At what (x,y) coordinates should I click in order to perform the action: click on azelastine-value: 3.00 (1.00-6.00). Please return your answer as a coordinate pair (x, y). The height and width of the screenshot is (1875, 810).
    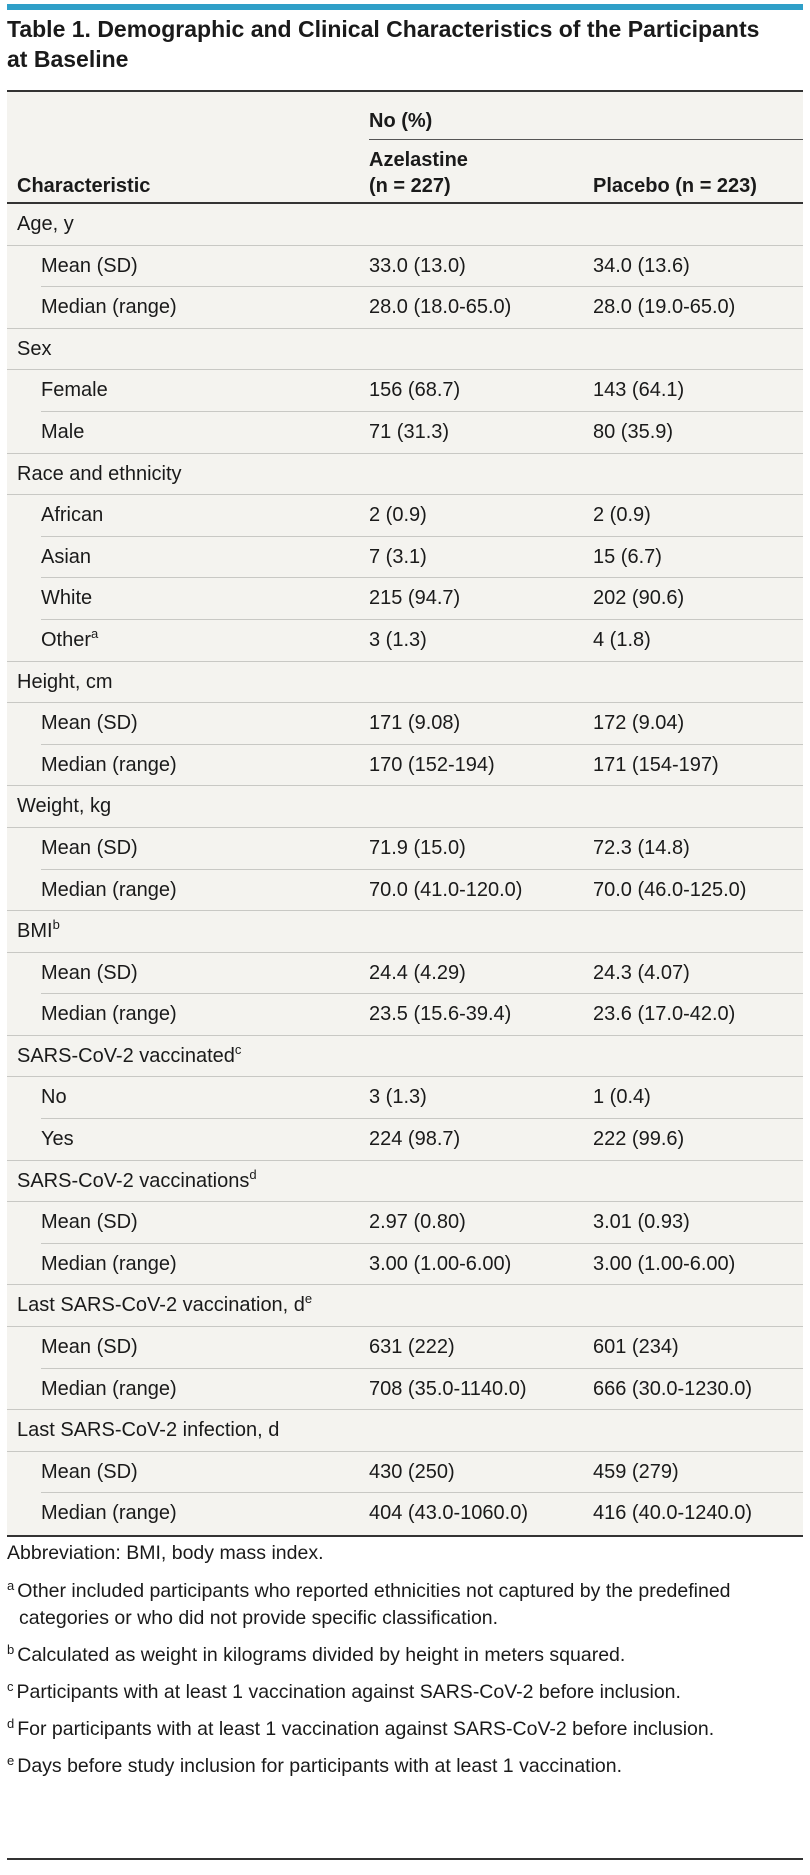
    Looking at the image, I should click on (440, 1263).